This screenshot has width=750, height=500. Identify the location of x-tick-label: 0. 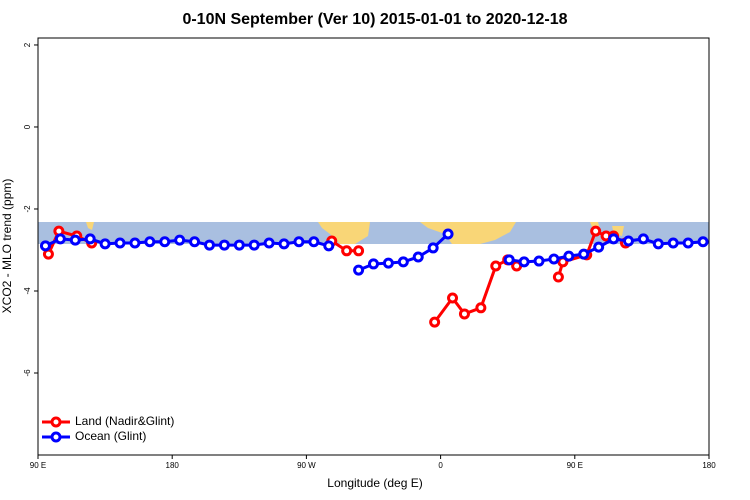
(440, 465).